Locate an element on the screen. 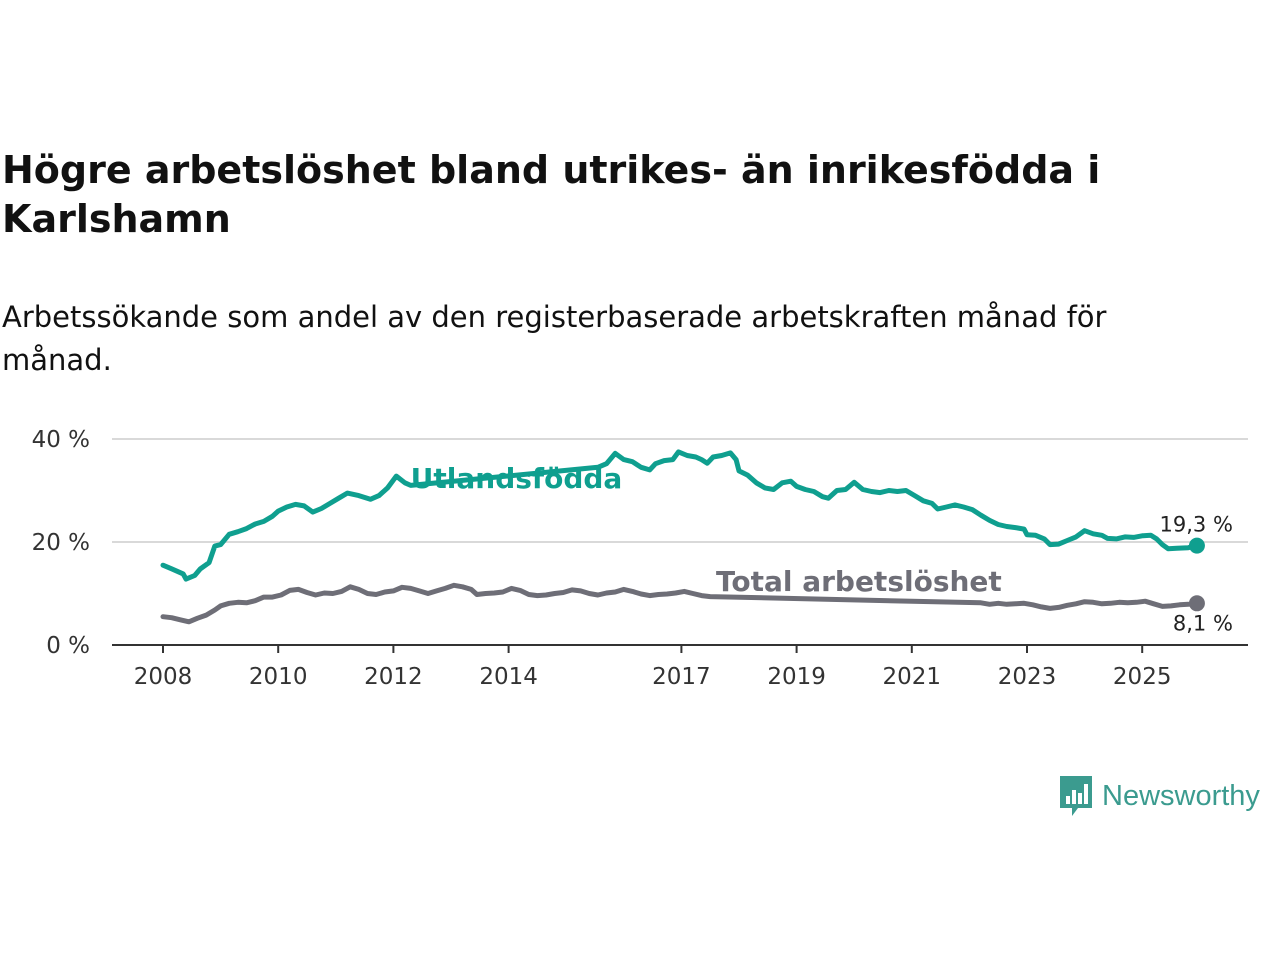 This screenshot has height=960, width=1280. series-lines is located at coordinates (682, 537).